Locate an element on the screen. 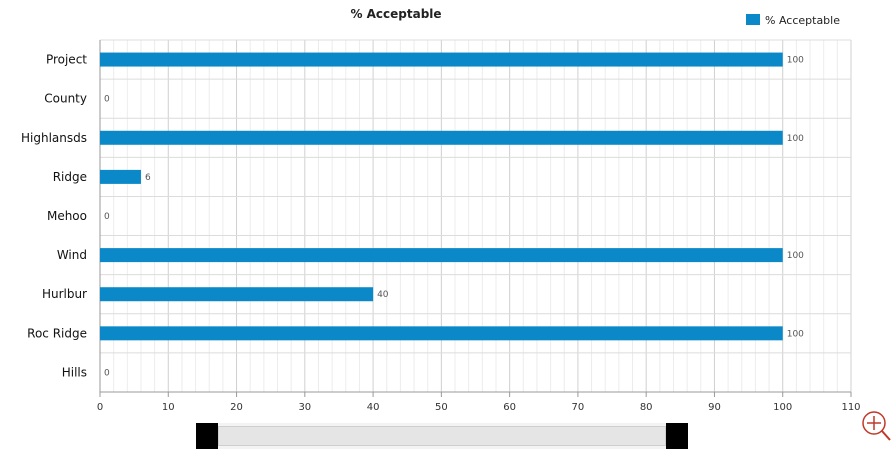 The height and width of the screenshot is (449, 894). category-label: County is located at coordinates (65, 99).